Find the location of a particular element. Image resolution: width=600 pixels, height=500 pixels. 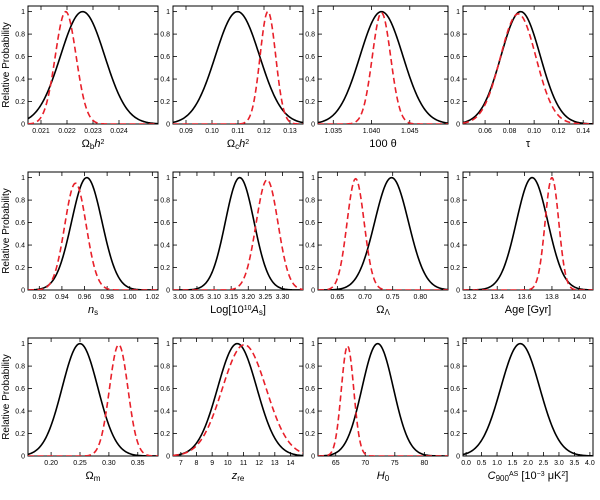

x-tick-label: 1.0 is located at coordinates (497, 463).